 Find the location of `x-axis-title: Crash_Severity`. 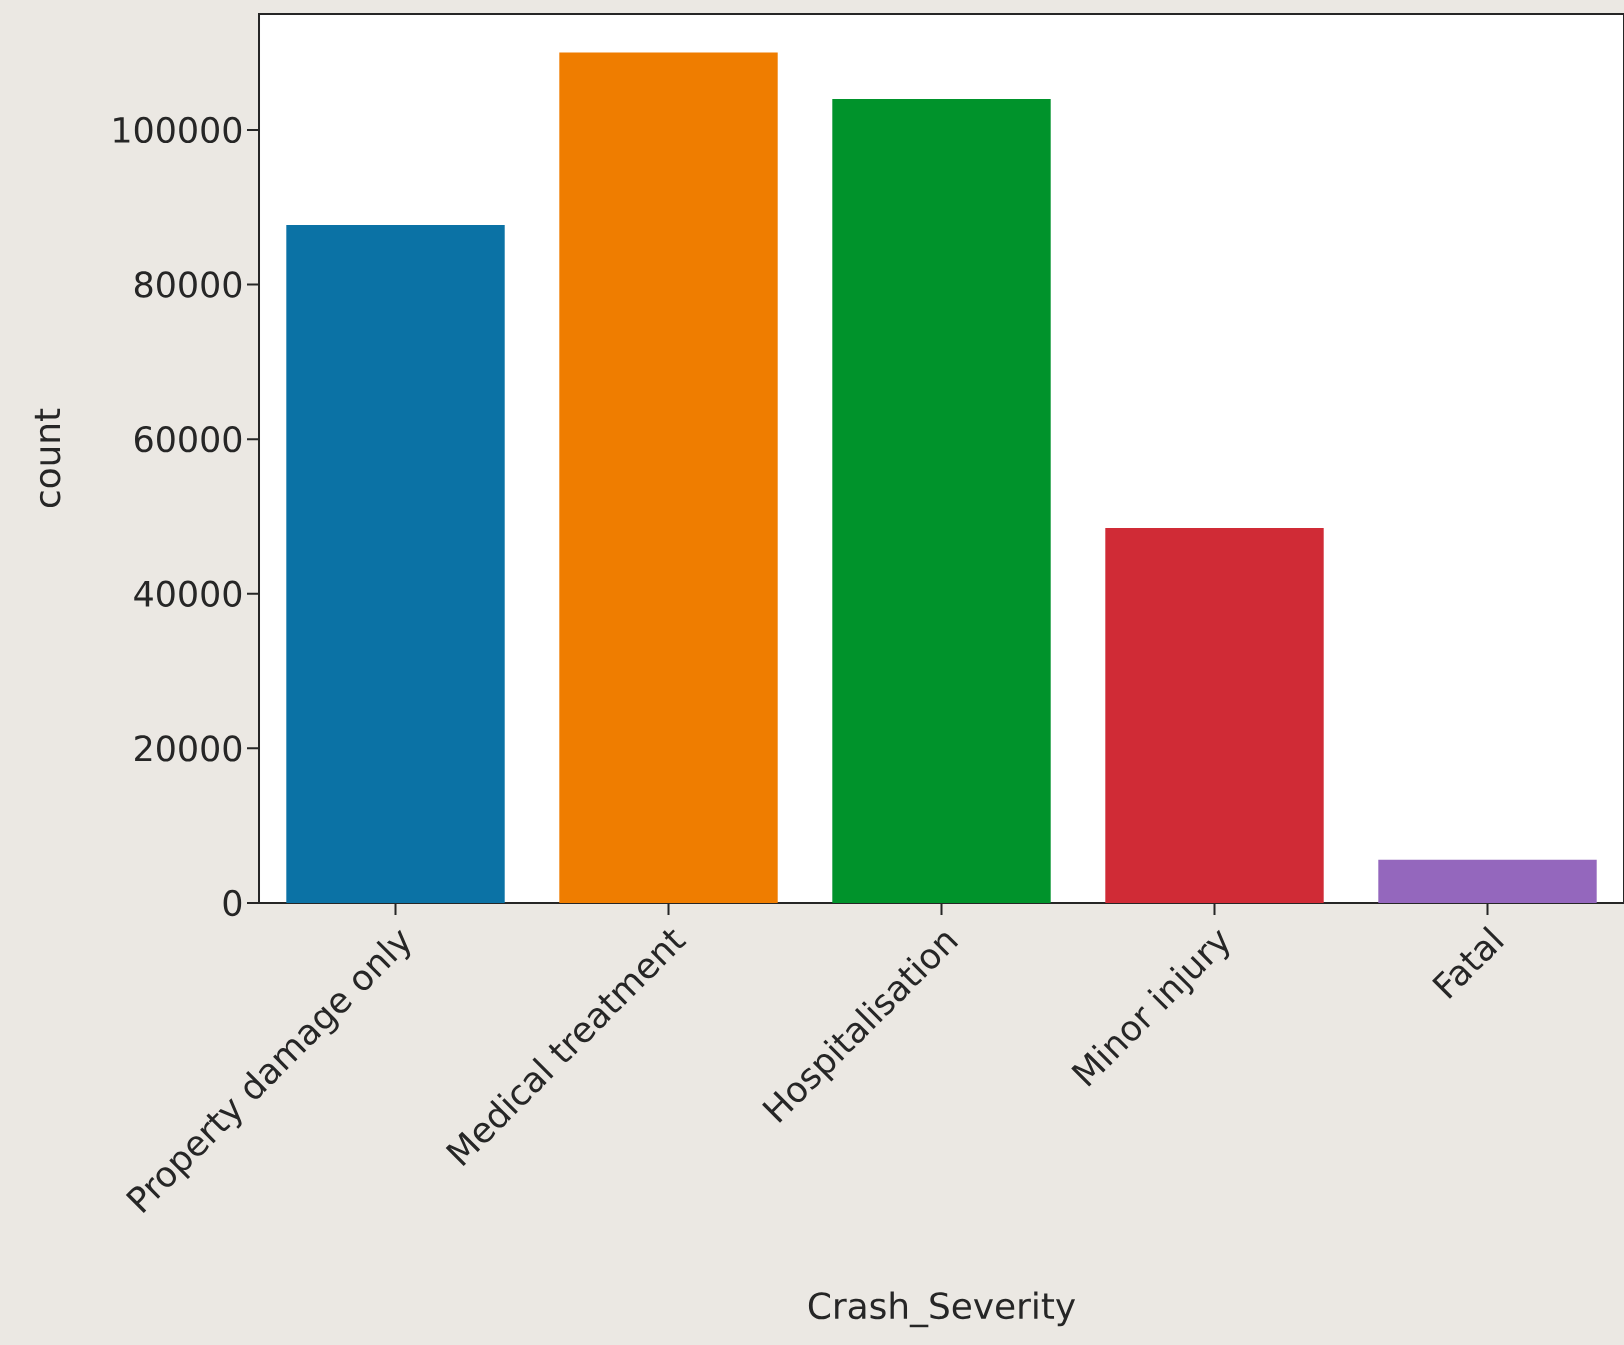

x-axis-title: Crash_Severity is located at coordinates (942, 1309).